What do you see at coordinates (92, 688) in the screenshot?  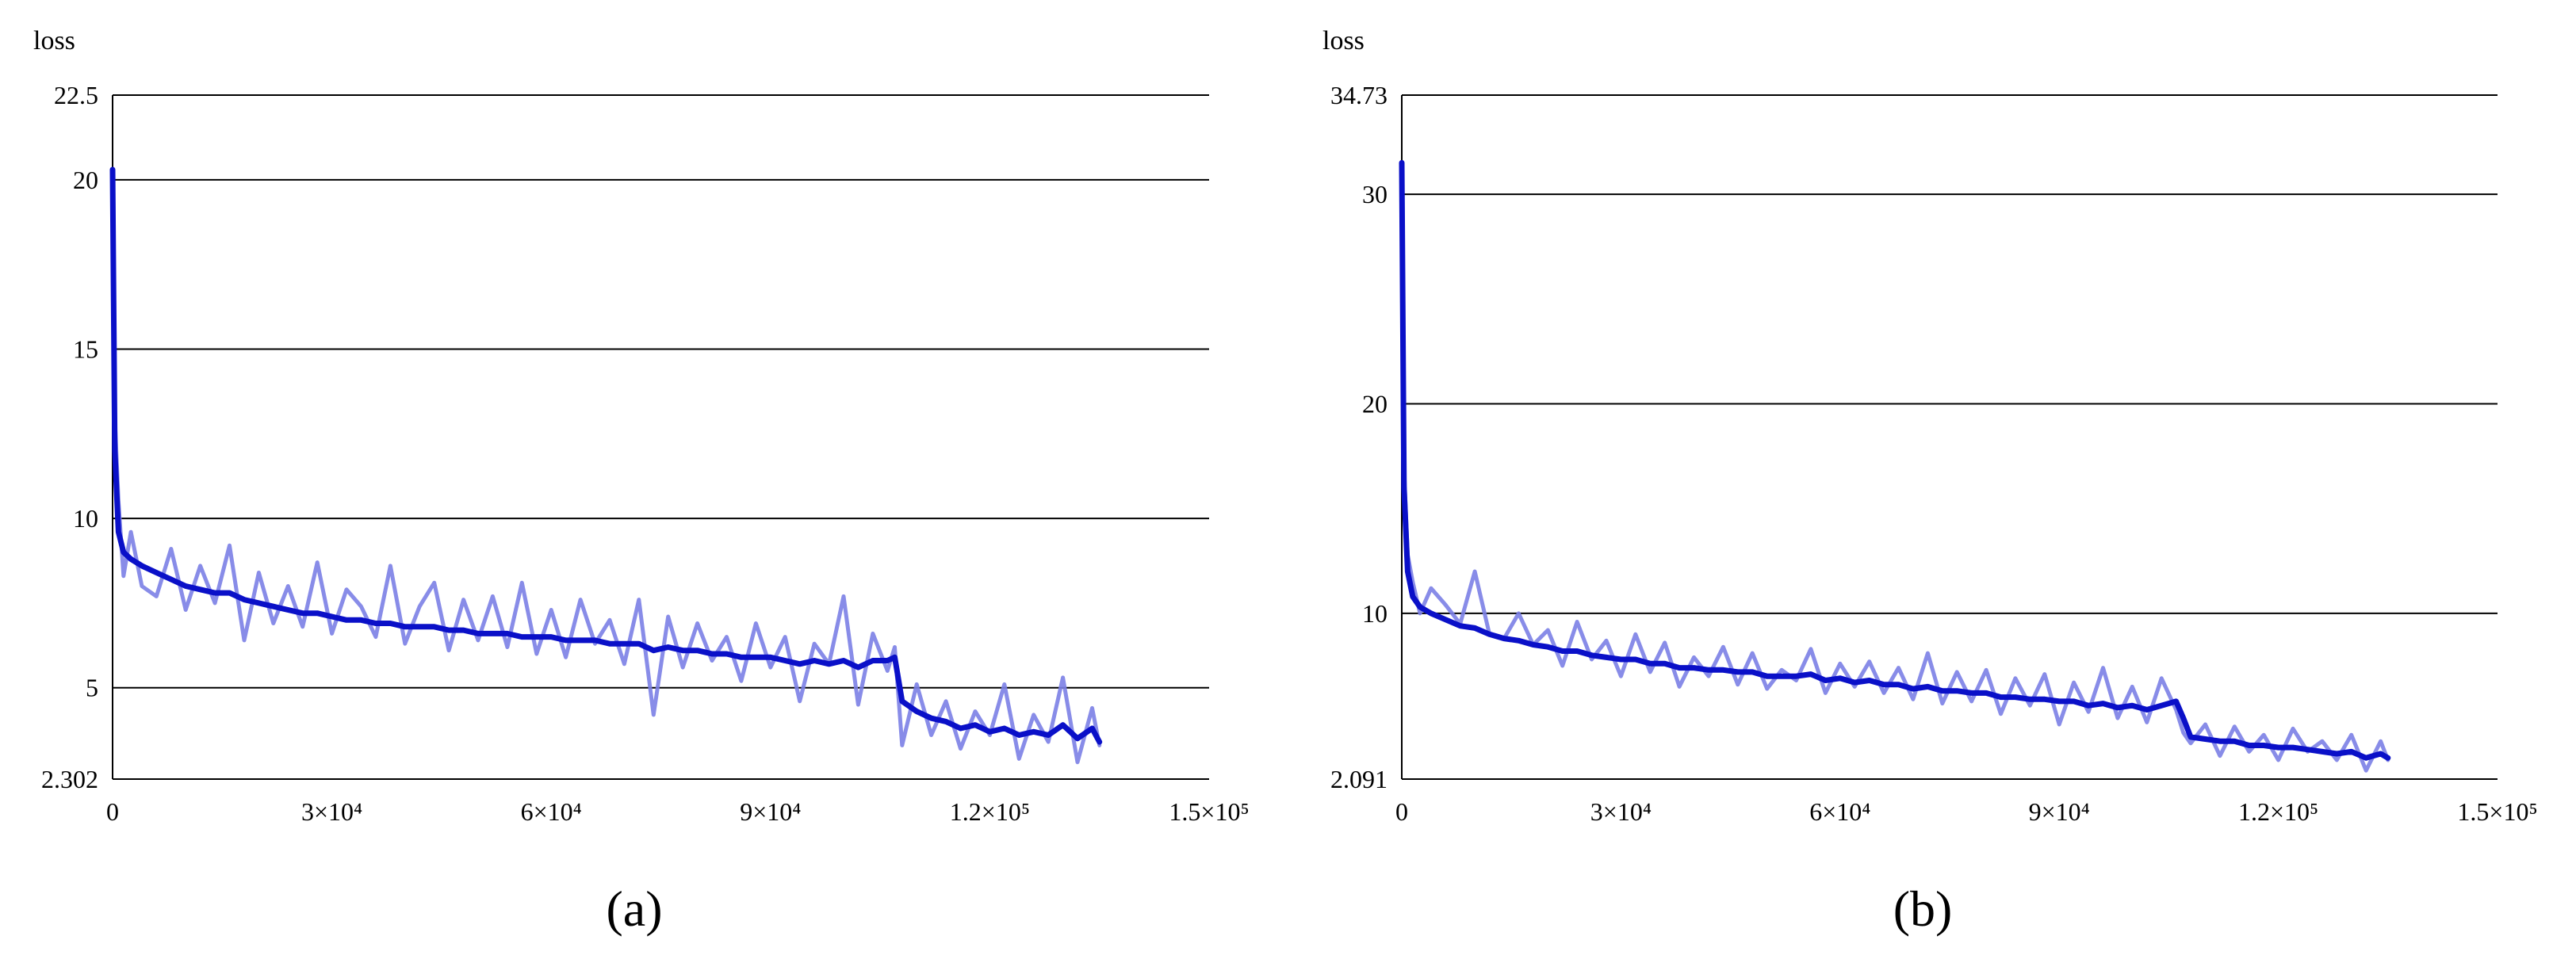 I see `y-tick-label: 5` at bounding box center [92, 688].